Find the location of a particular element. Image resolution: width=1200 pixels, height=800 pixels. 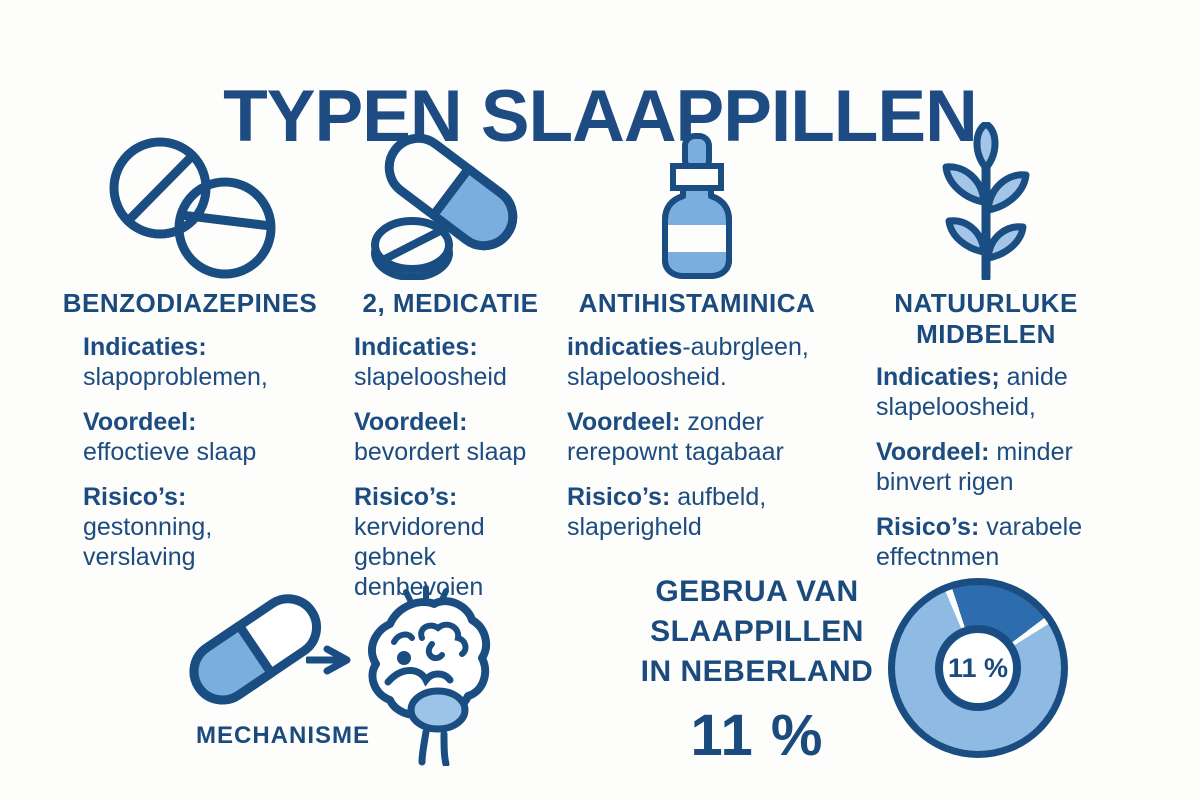

column-header: 2, MEDICATIE is located at coordinates (450, 303).